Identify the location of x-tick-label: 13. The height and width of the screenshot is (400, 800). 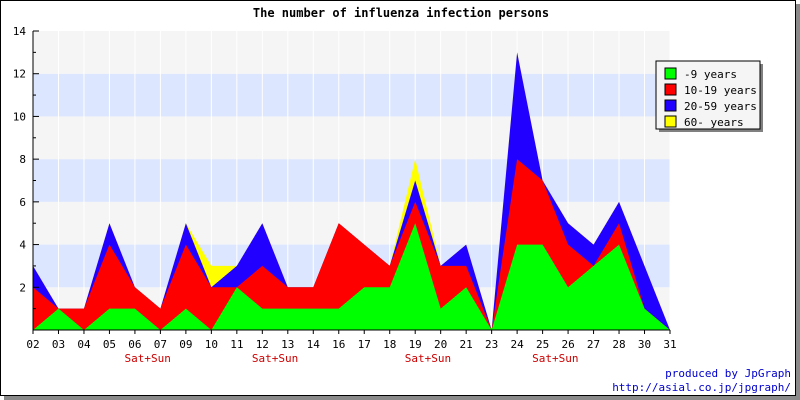
(287, 344).